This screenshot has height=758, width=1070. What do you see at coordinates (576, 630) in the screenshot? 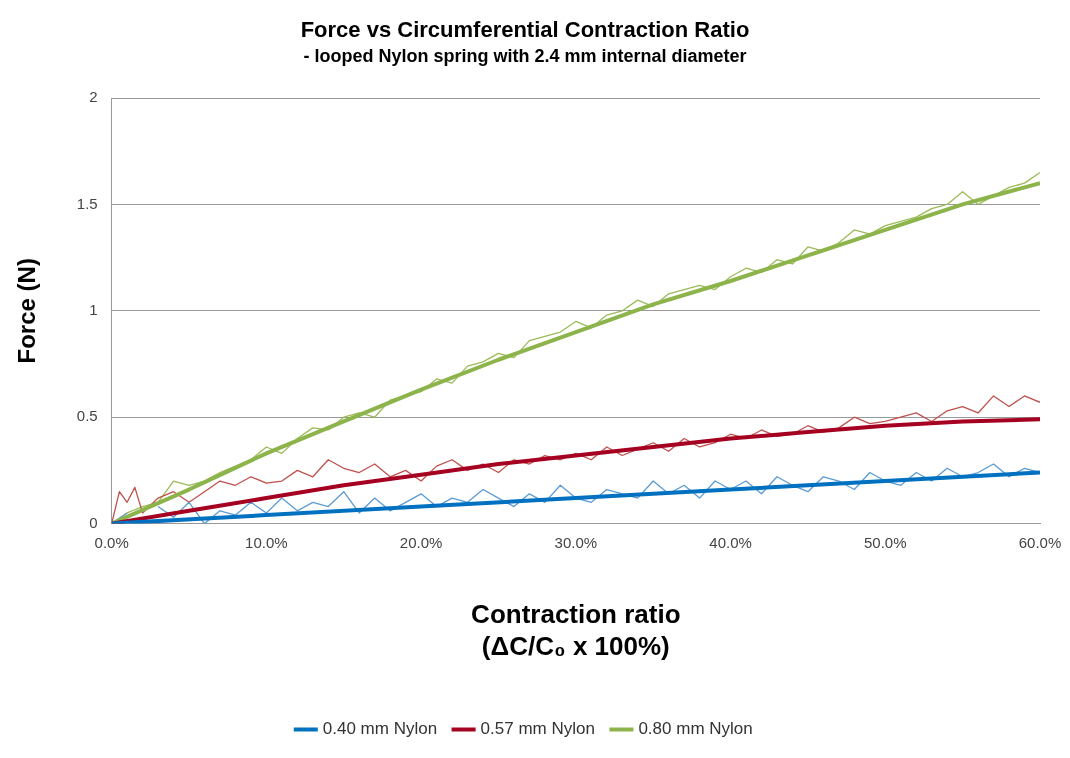
I see `x-axis-title: Contraction ratio (ΔC/C₀ x 100%)` at bounding box center [576, 630].